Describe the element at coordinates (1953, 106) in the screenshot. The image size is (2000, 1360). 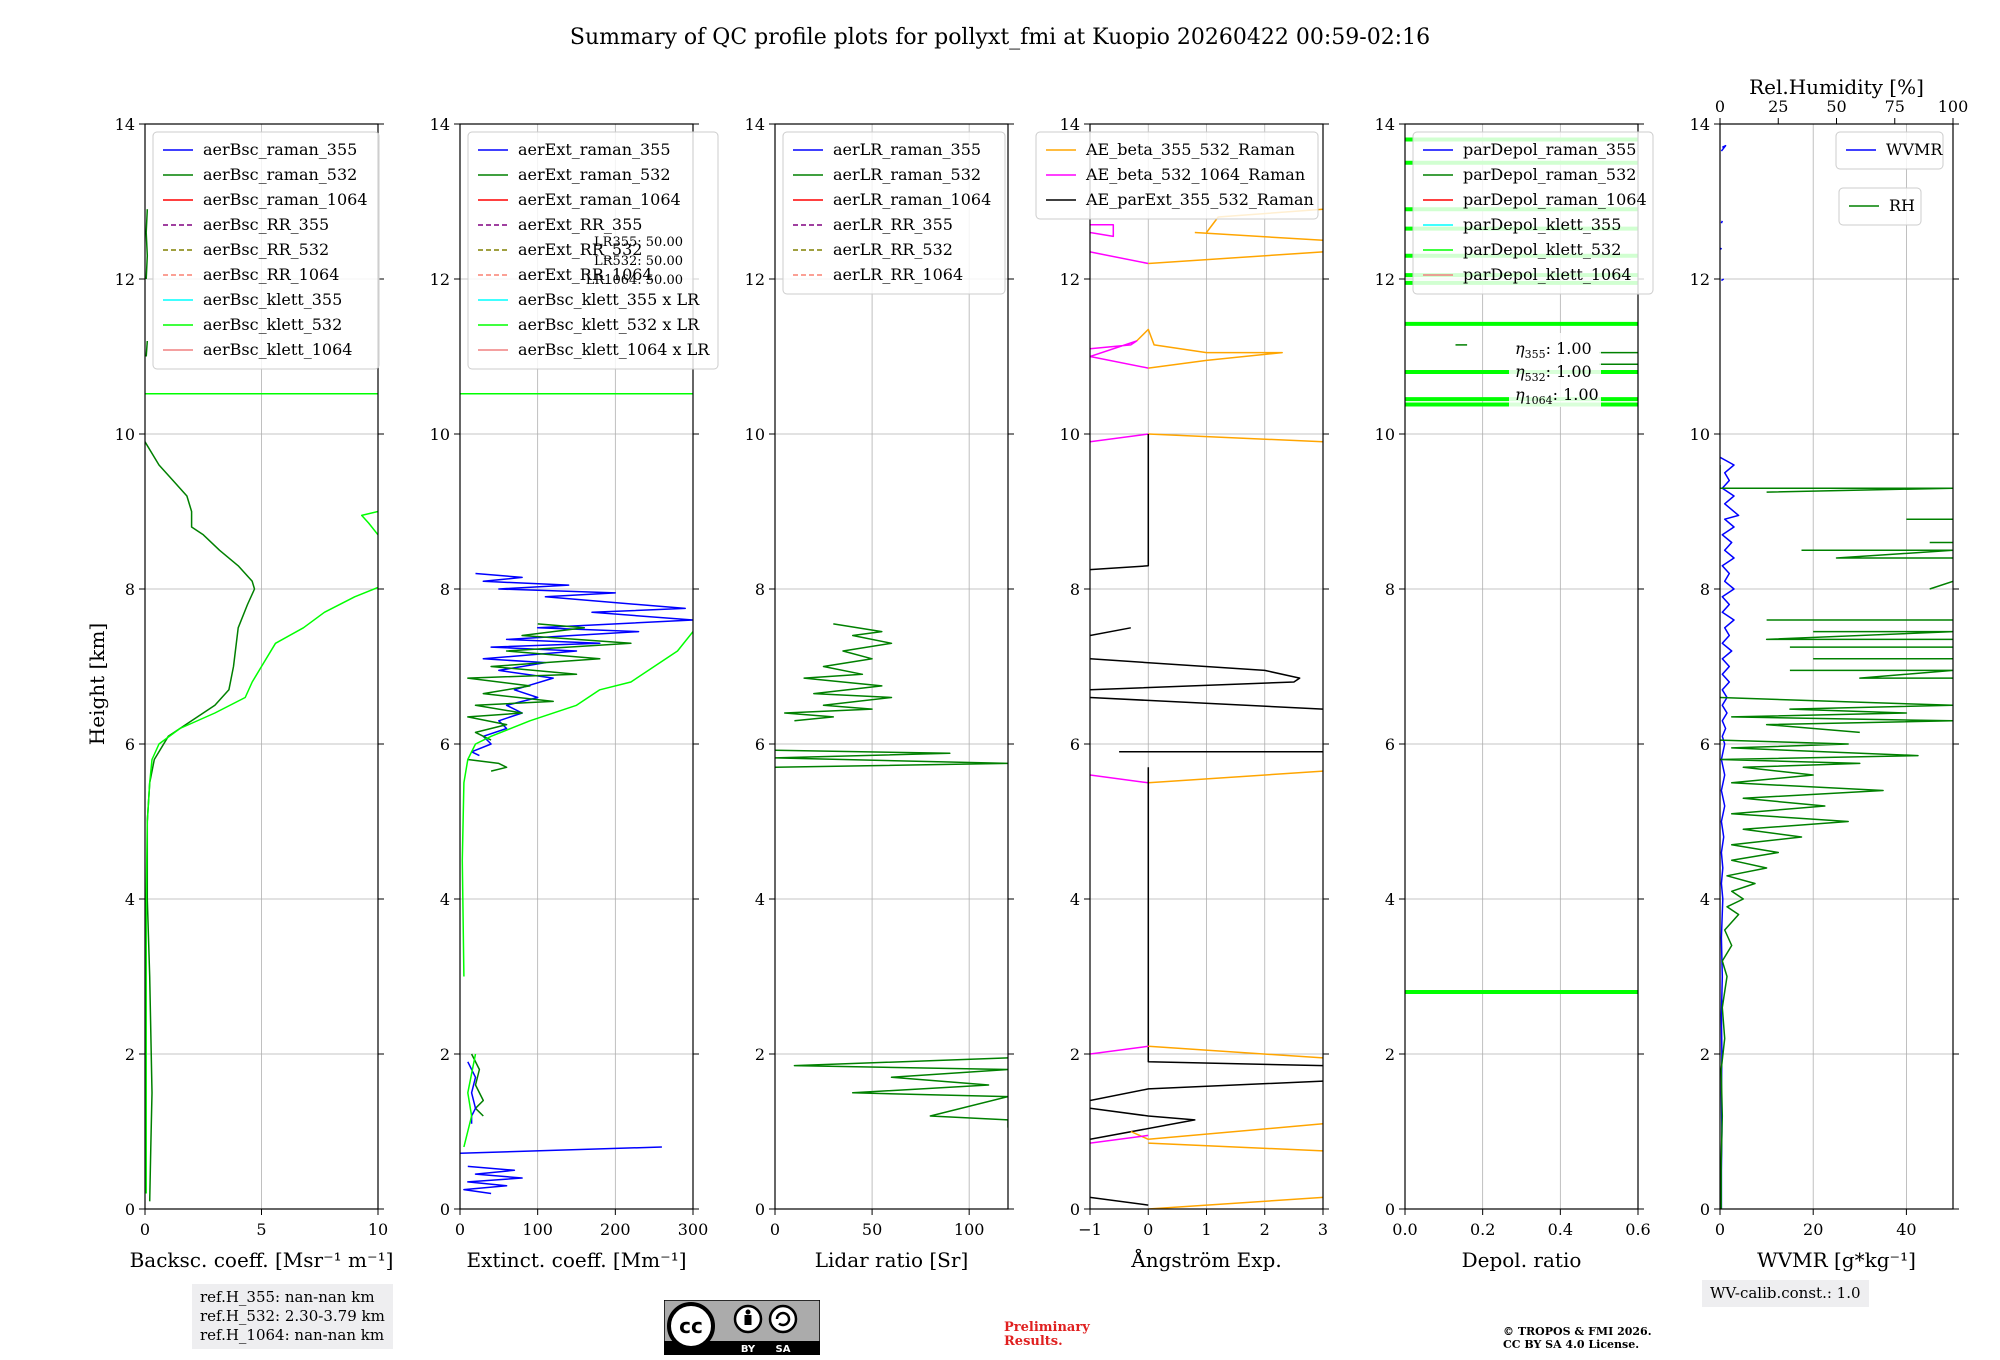
I see `x2-tick-label: 100` at that location.